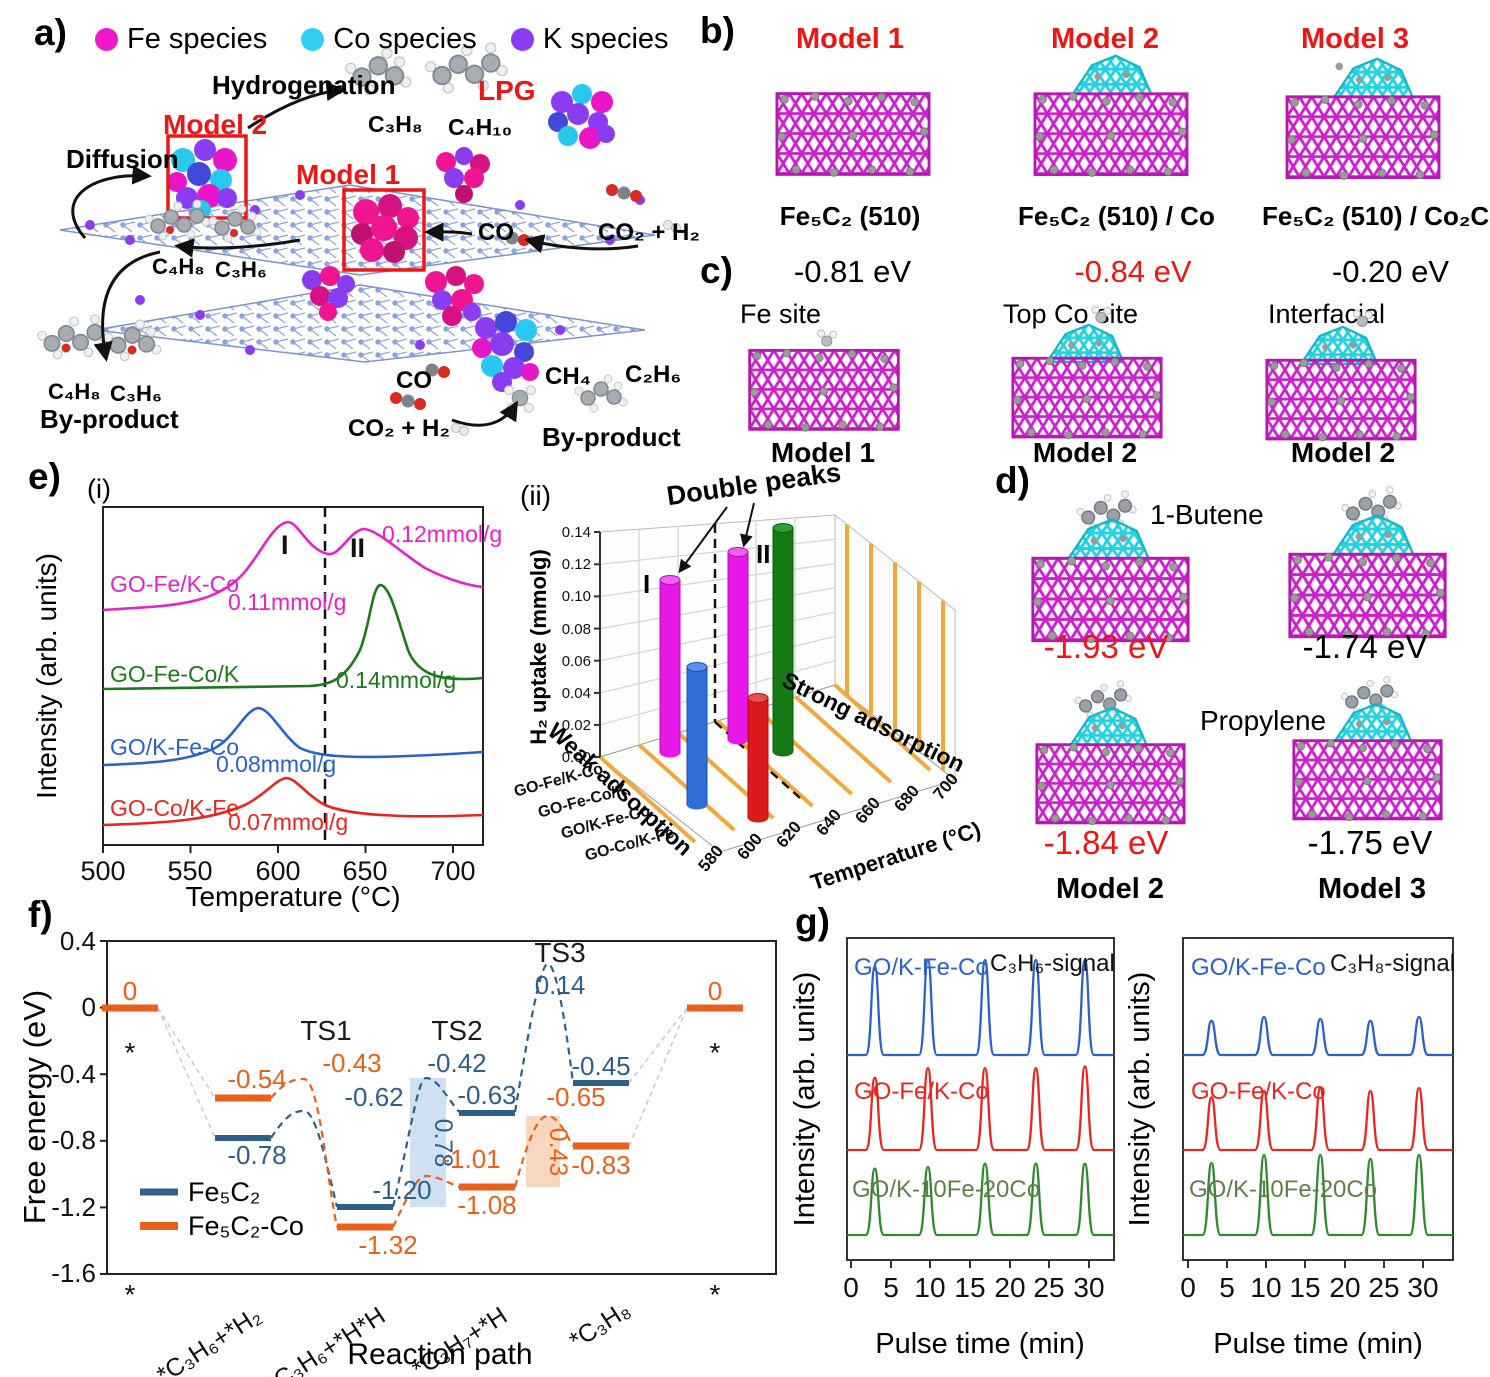  What do you see at coordinates (581, 116) in the screenshot?
I see `cluster-top-right` at bounding box center [581, 116].